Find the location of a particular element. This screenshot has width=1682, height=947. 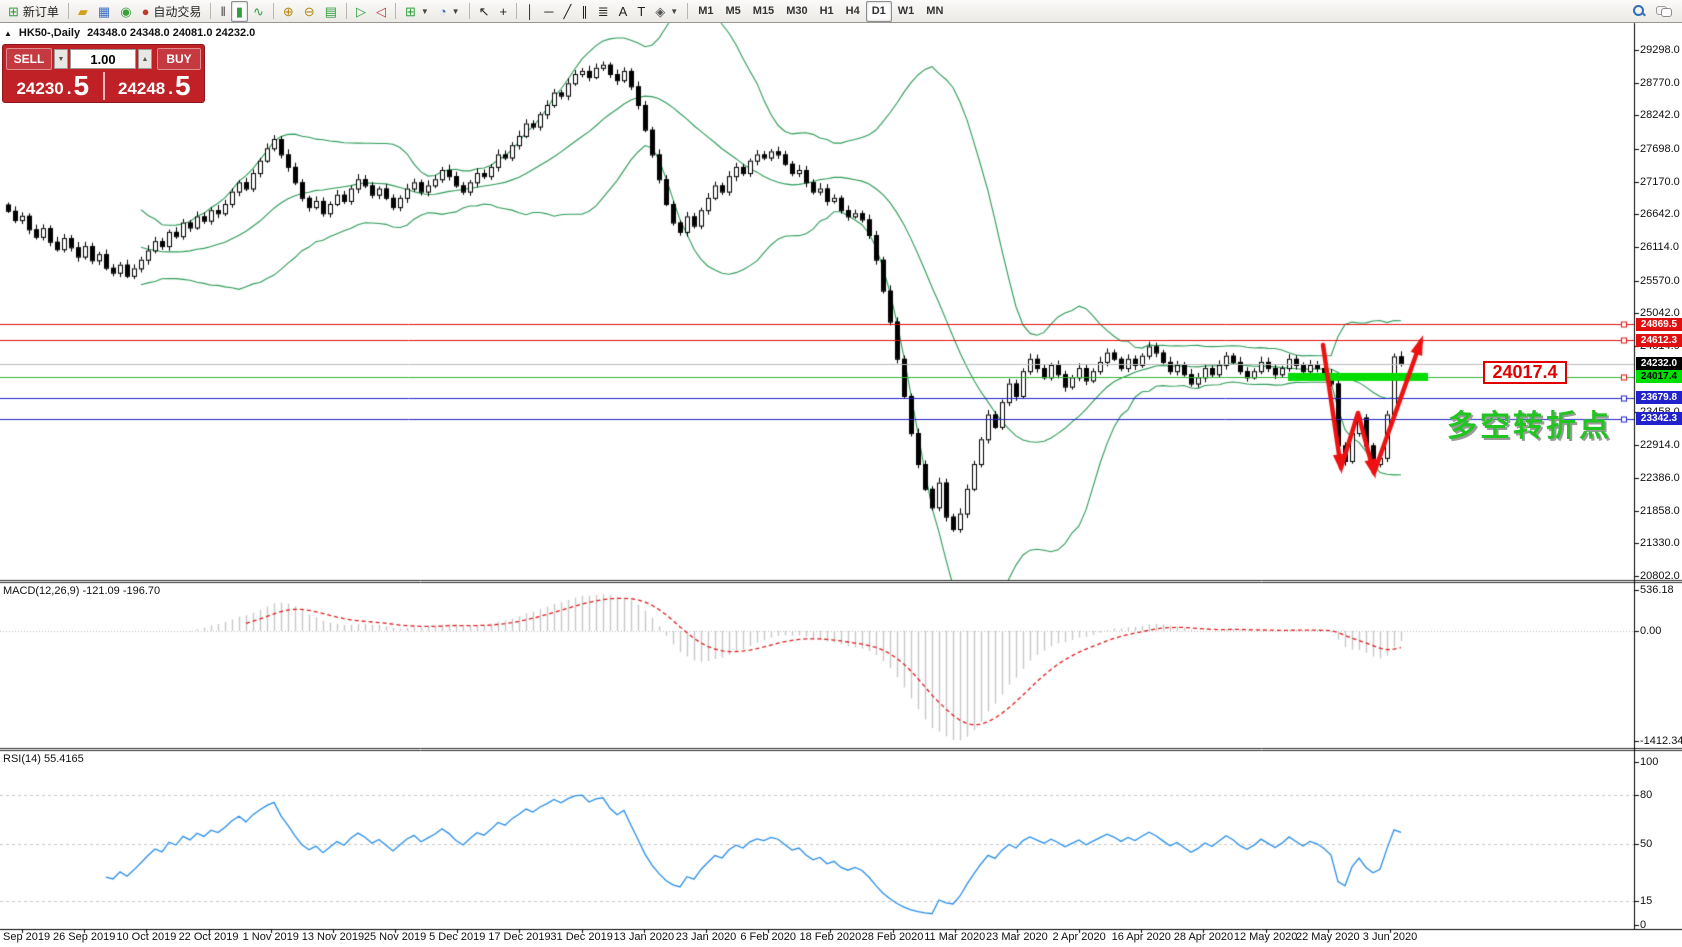

crosshair-icon-glyph: + is located at coordinates (503, 11).